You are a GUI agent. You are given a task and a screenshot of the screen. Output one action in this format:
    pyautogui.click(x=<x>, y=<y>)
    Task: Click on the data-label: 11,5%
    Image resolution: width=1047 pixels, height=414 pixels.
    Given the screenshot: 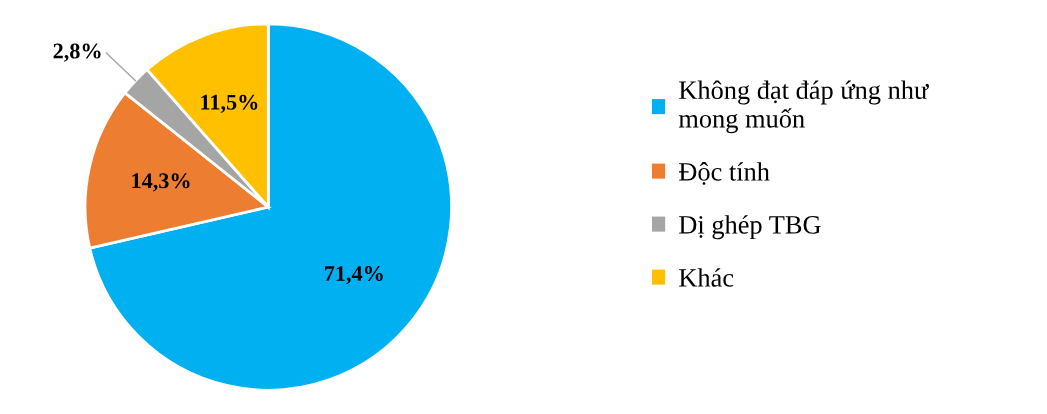 What is the action you would take?
    pyautogui.click(x=229, y=103)
    